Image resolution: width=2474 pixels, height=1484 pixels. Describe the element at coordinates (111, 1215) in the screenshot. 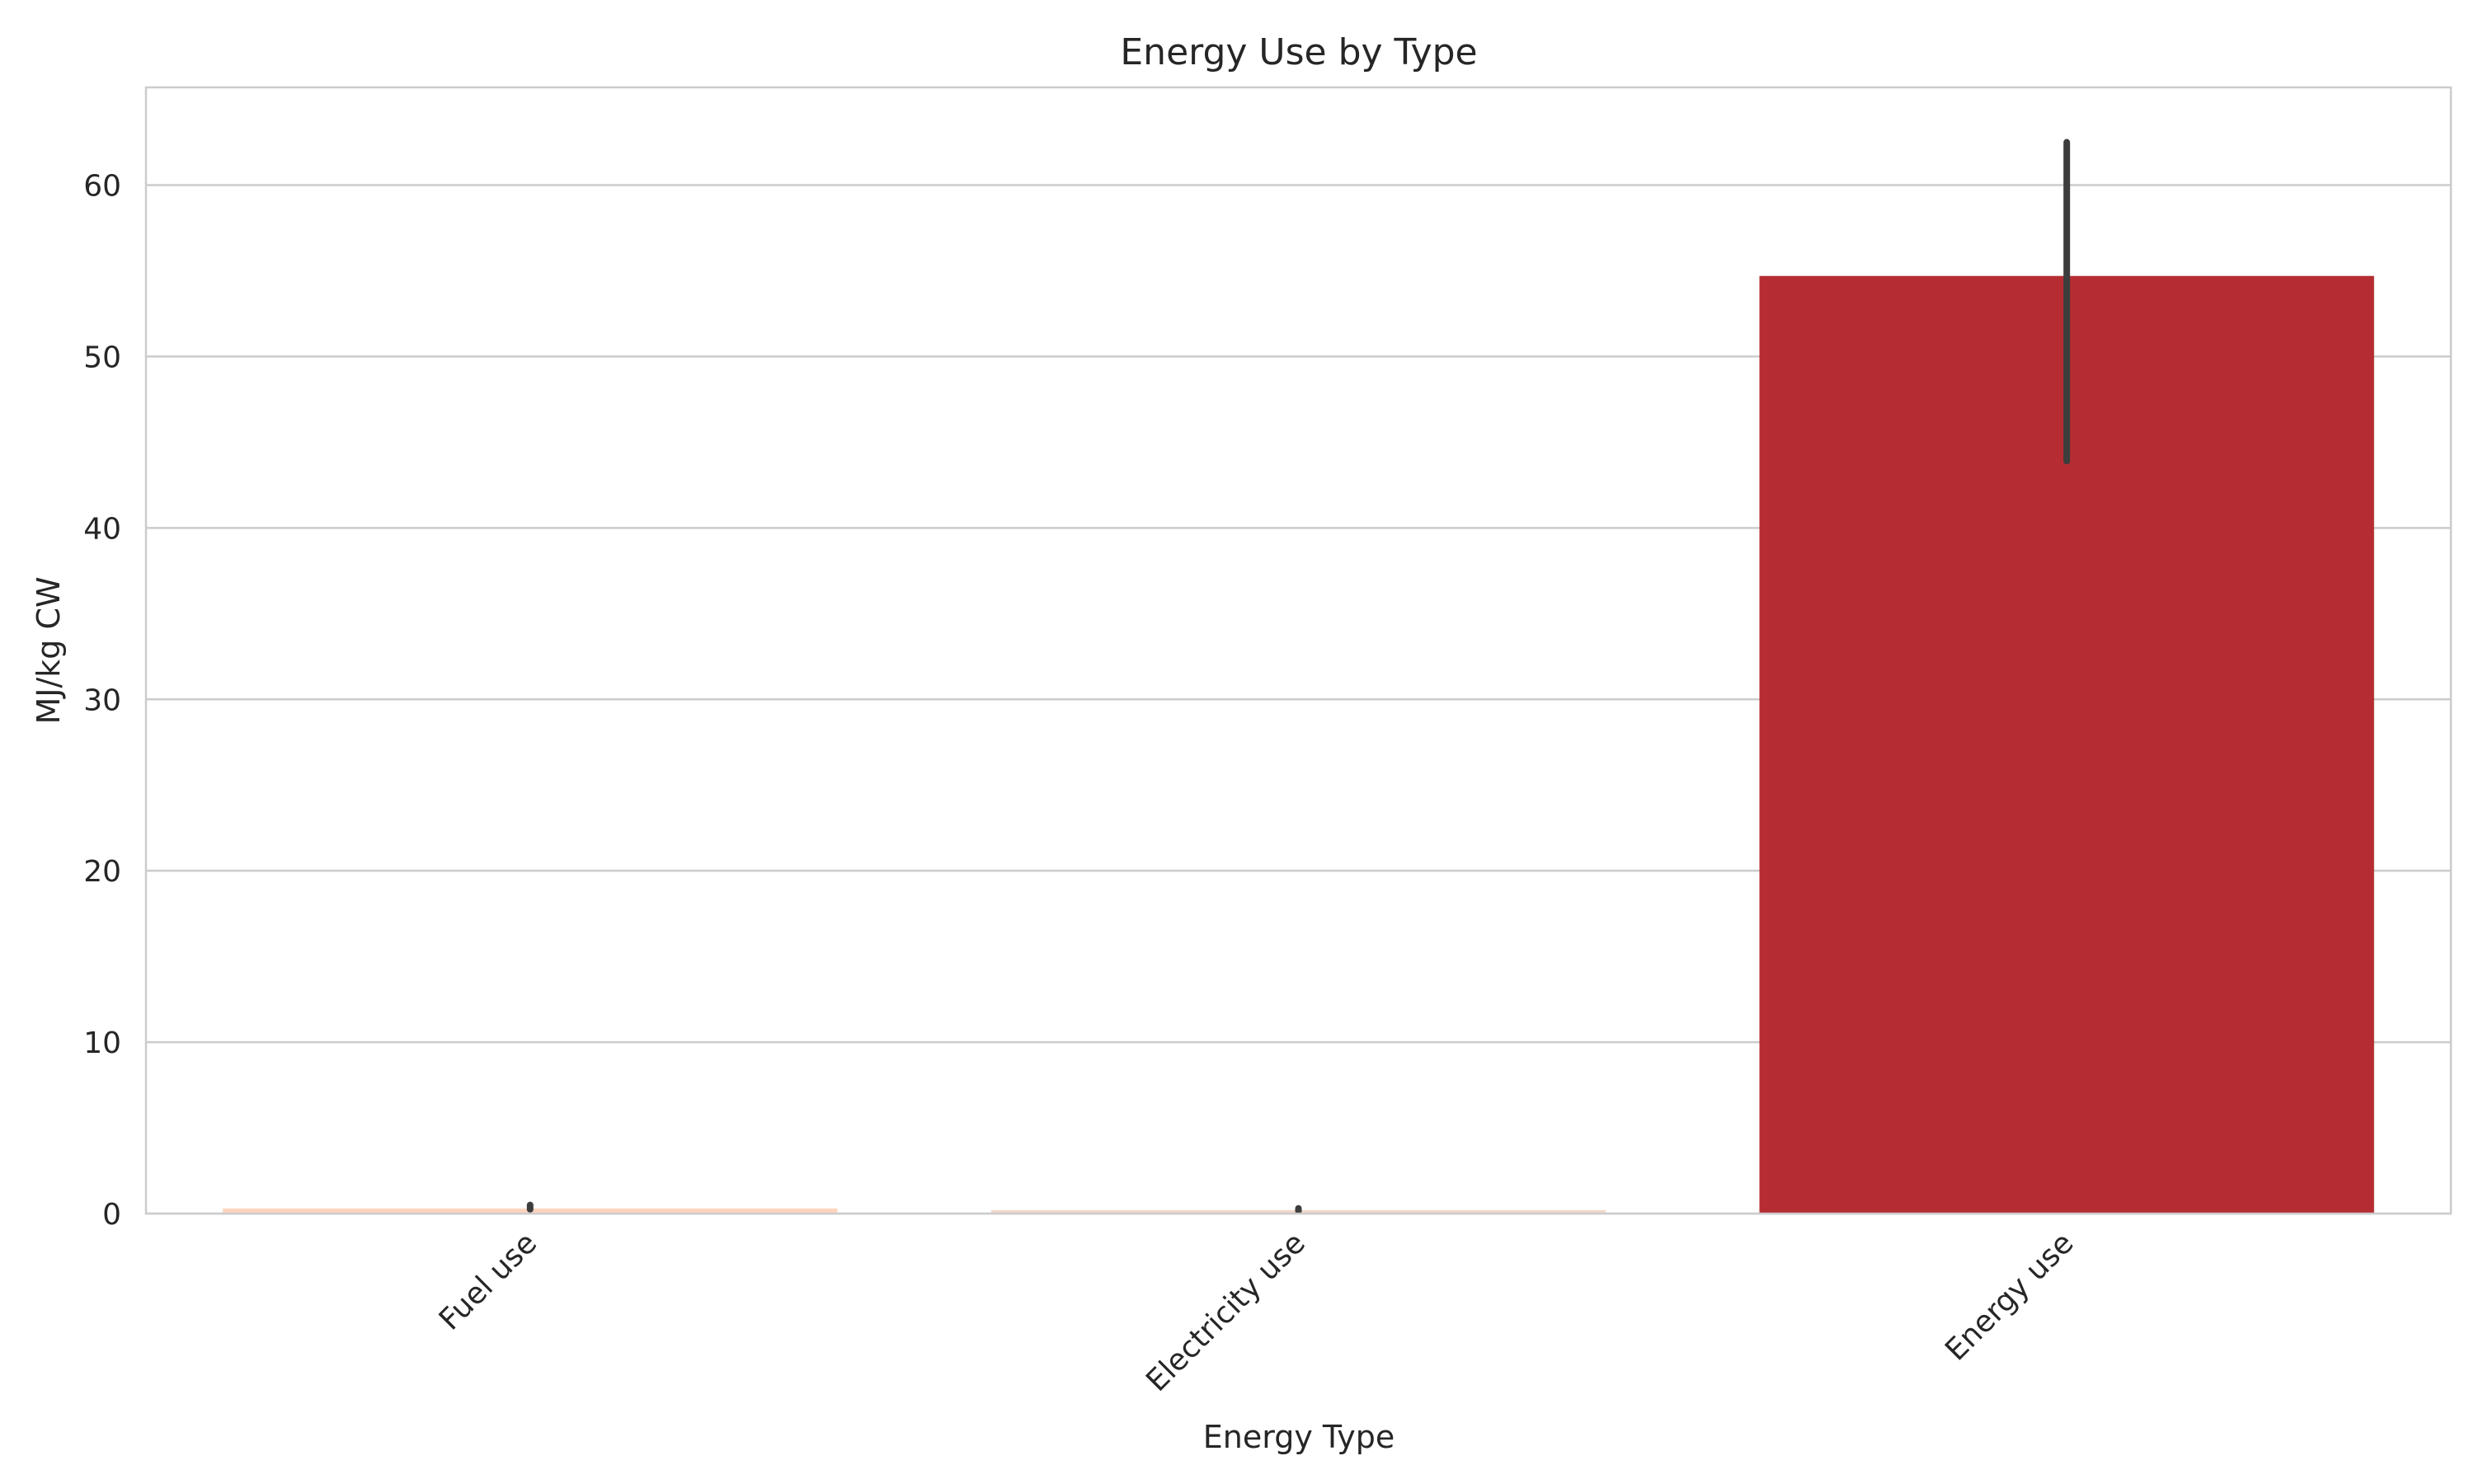

I see `y-tick-label: 0` at that location.